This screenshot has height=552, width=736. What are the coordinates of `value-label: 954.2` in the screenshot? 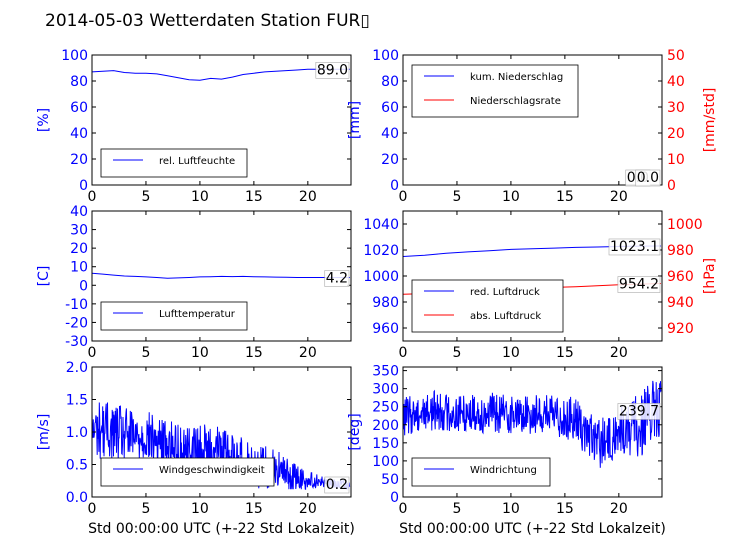 It's located at (639, 285).